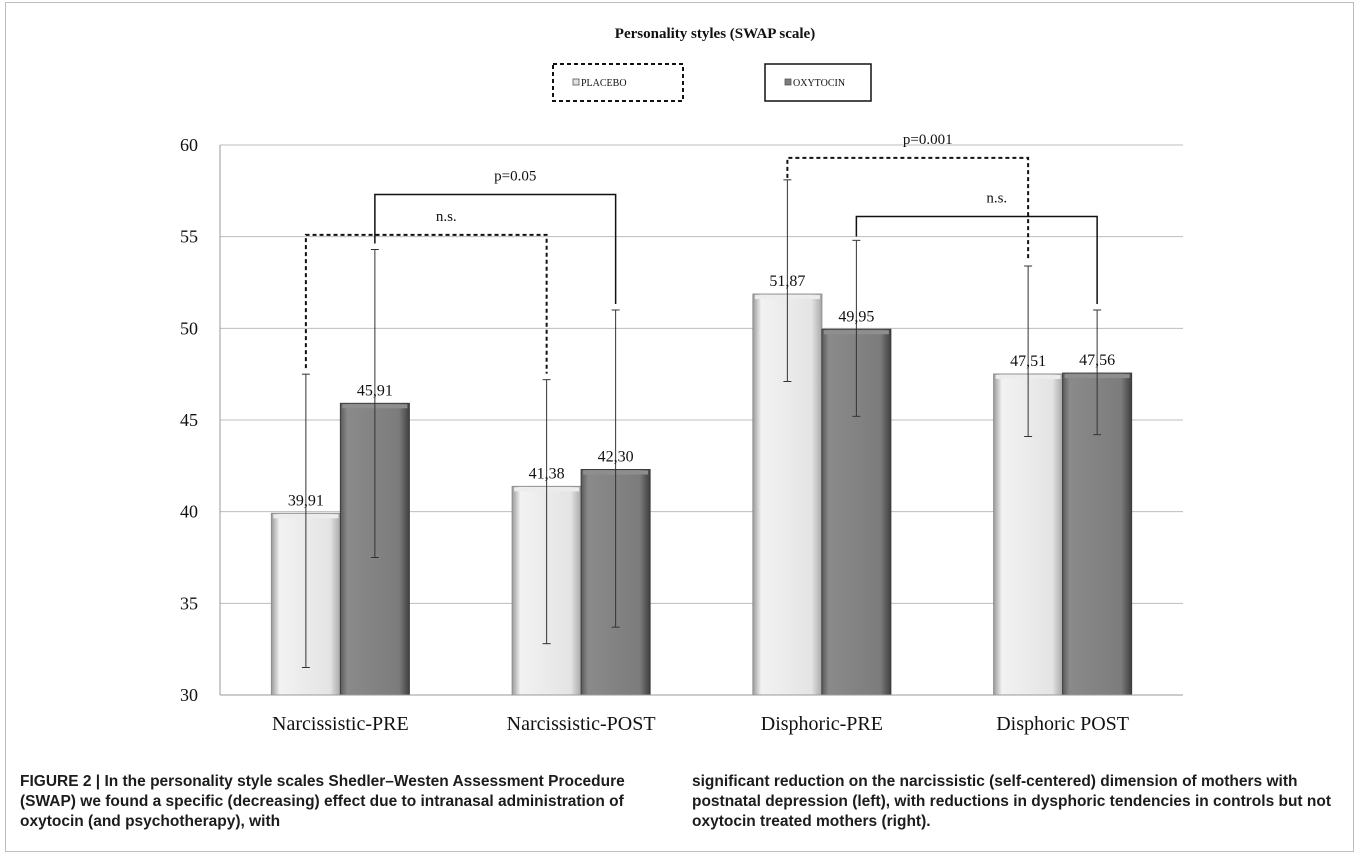  I want to click on data-label: 49,95, so click(856, 316).